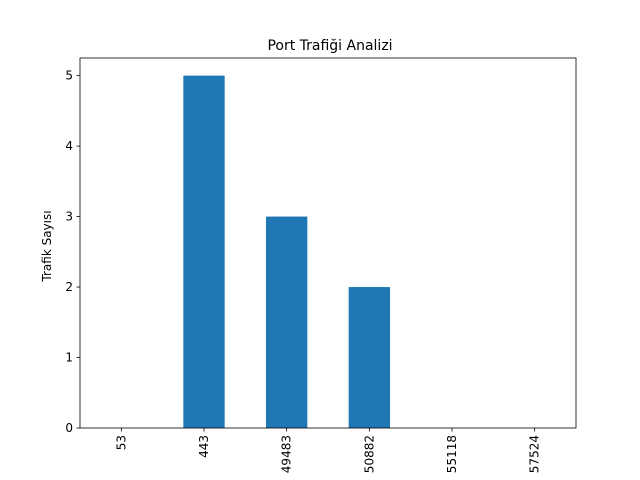 This screenshot has width=640, height=480. What do you see at coordinates (69, 146) in the screenshot?
I see `y-tick-label: 4` at bounding box center [69, 146].